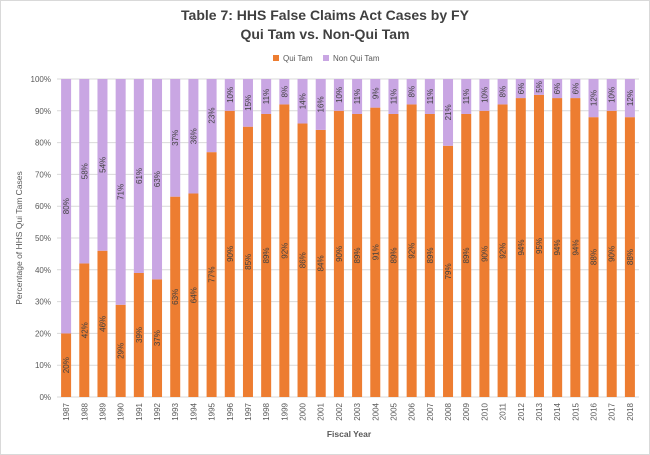 The image size is (650, 455). I want to click on data-label-qui-tam: 20%, so click(66, 365).